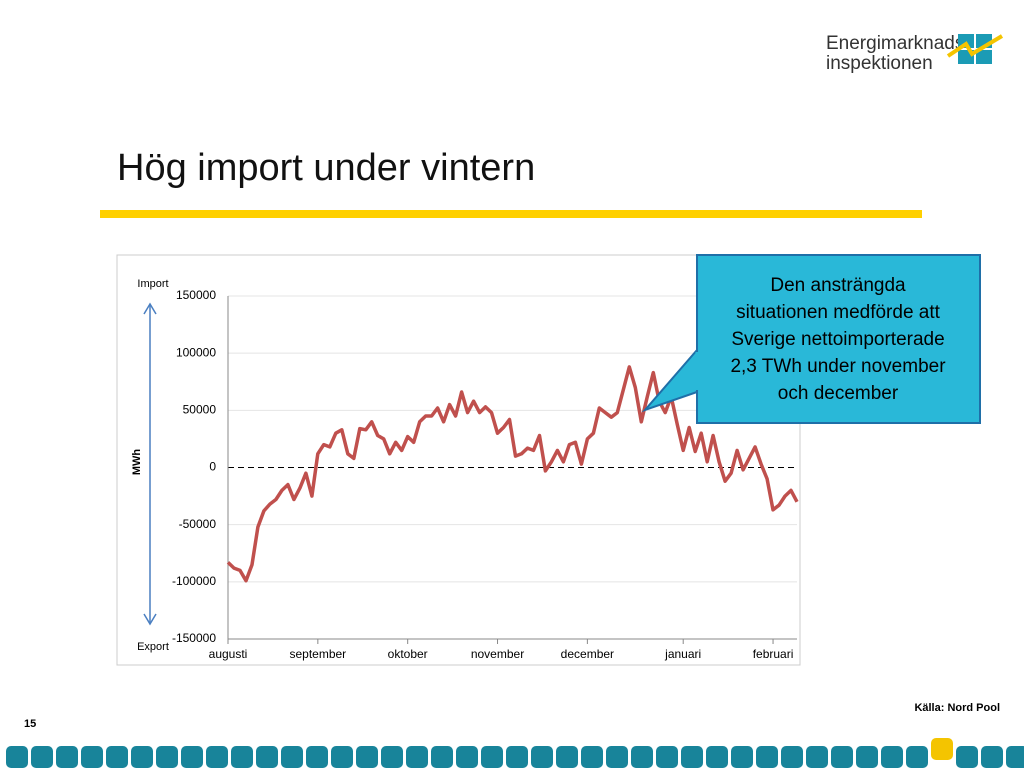 This screenshot has width=1024, height=768. What do you see at coordinates (838, 393) in the screenshot?
I see `callout-text: och december` at bounding box center [838, 393].